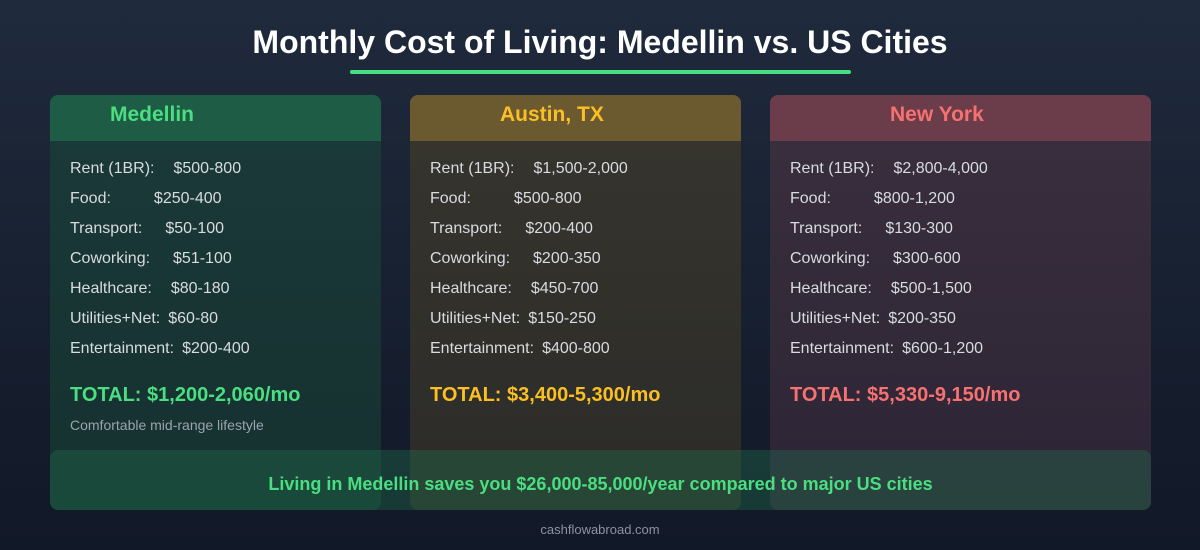  I want to click on cost-row: Entertainment: $400-800, so click(575, 355).